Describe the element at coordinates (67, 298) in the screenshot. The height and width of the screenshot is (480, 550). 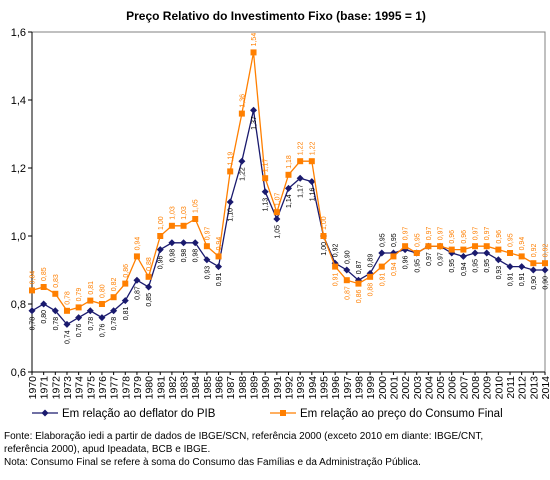
I see `data-label-consumo-final: 0,78` at that location.